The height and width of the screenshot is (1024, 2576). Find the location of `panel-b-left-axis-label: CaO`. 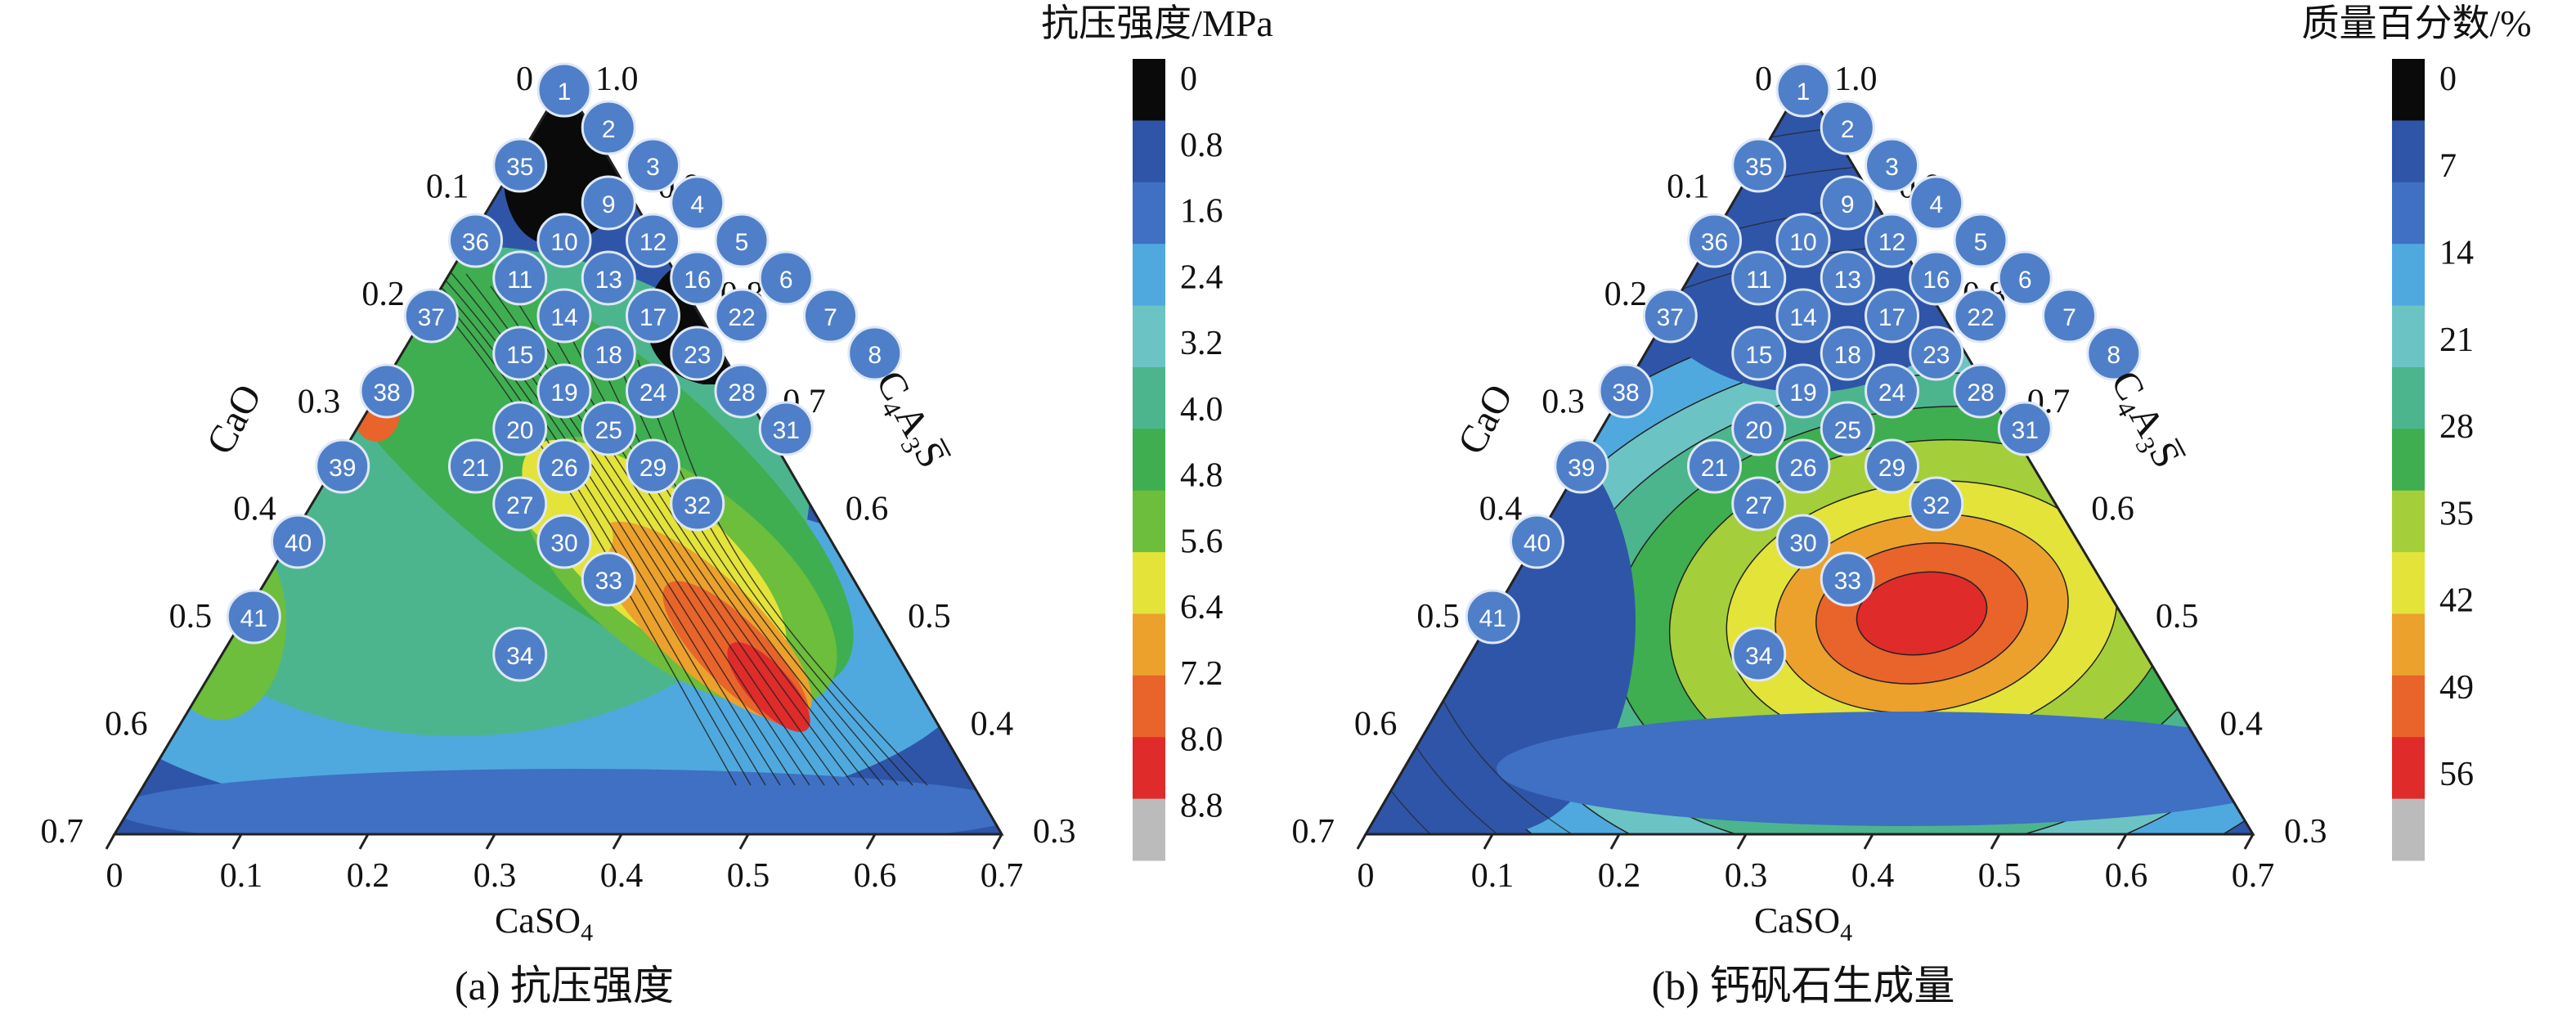

panel-b-left-axis-label: CaO is located at coordinates (1485, 419).